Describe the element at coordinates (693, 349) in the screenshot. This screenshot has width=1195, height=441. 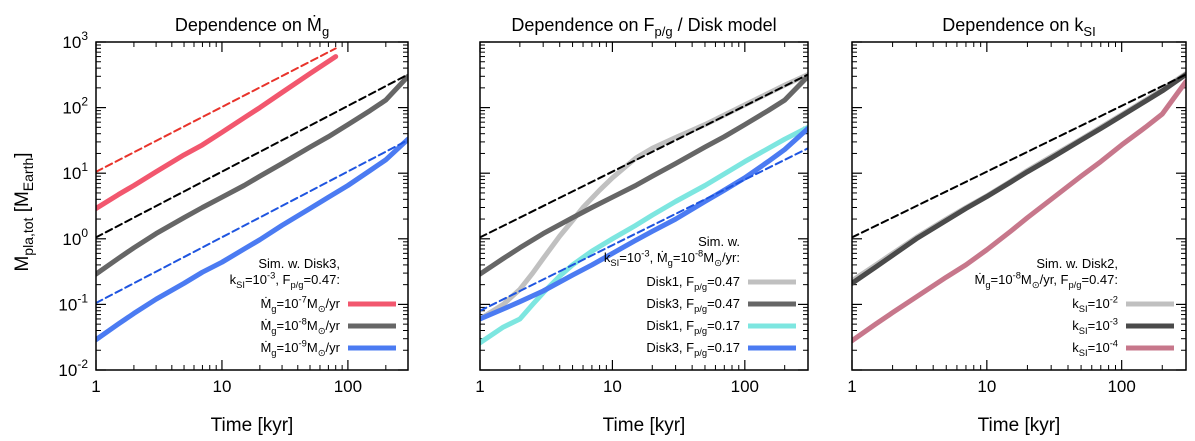
I see `legend-label: Disk3, Fp/g=0.17` at that location.